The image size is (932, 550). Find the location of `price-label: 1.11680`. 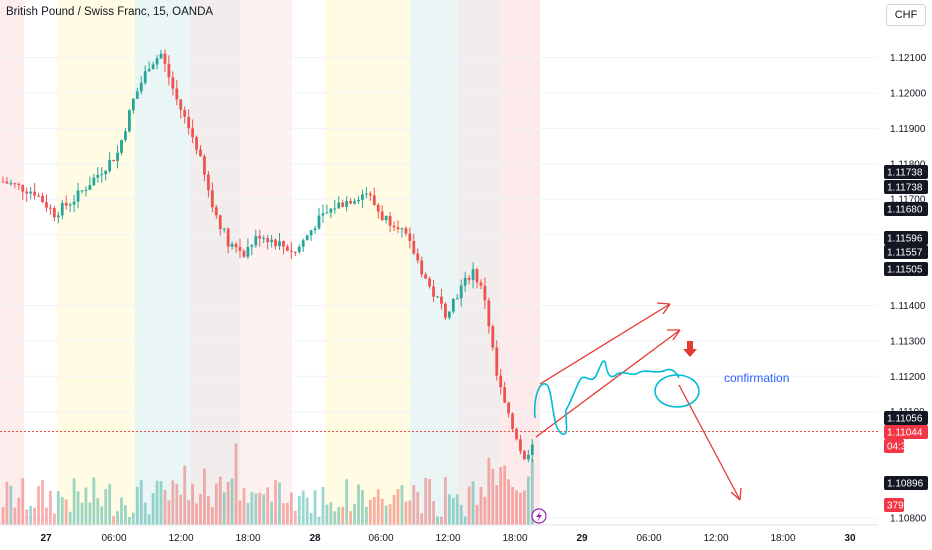

price-label: 1.11680 is located at coordinates (905, 210).